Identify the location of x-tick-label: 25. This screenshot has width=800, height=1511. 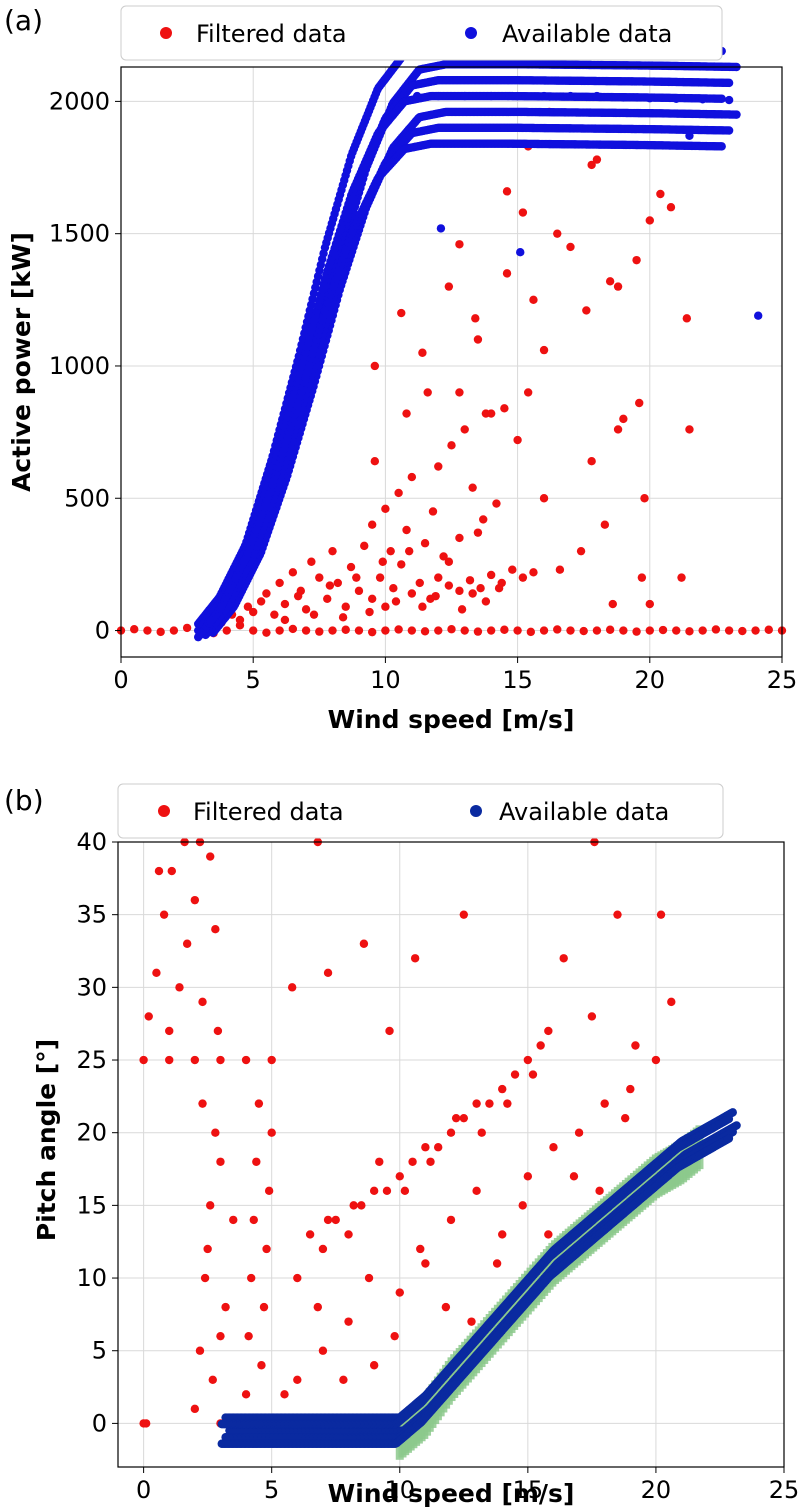
(782, 680).